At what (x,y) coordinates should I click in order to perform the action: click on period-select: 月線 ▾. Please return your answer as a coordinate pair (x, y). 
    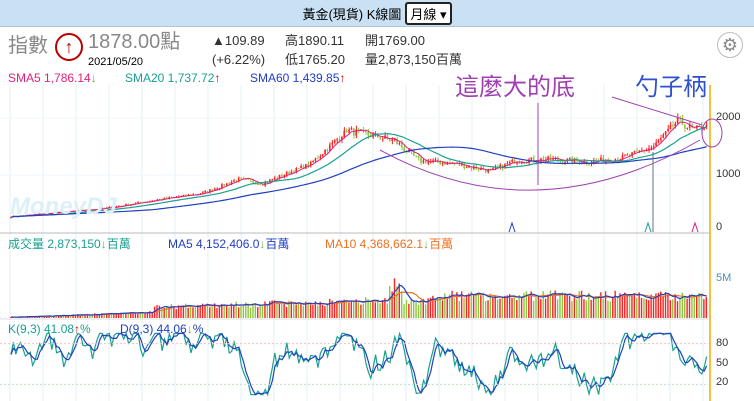
    Looking at the image, I should click on (428, 13).